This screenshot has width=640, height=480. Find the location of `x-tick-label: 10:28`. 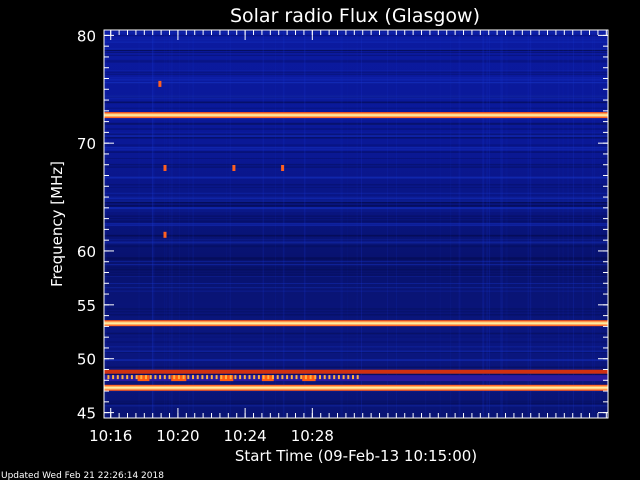

x-tick-label: 10:28 is located at coordinates (312, 436).